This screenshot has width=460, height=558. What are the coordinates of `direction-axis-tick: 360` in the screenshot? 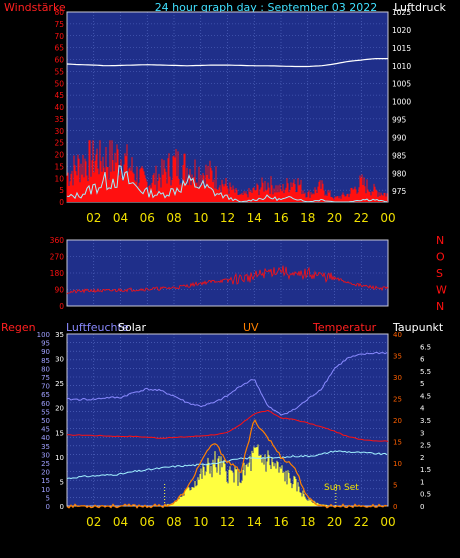 It's located at (57, 240).